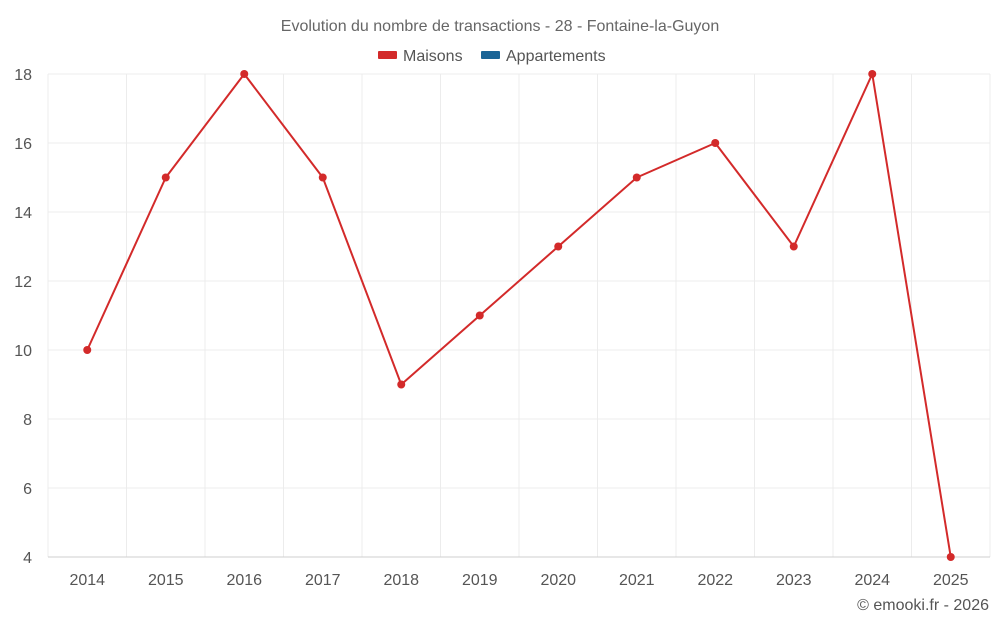  Describe the element at coordinates (556, 56) in the screenshot. I see `legend-label-appartements: Appartements` at that location.